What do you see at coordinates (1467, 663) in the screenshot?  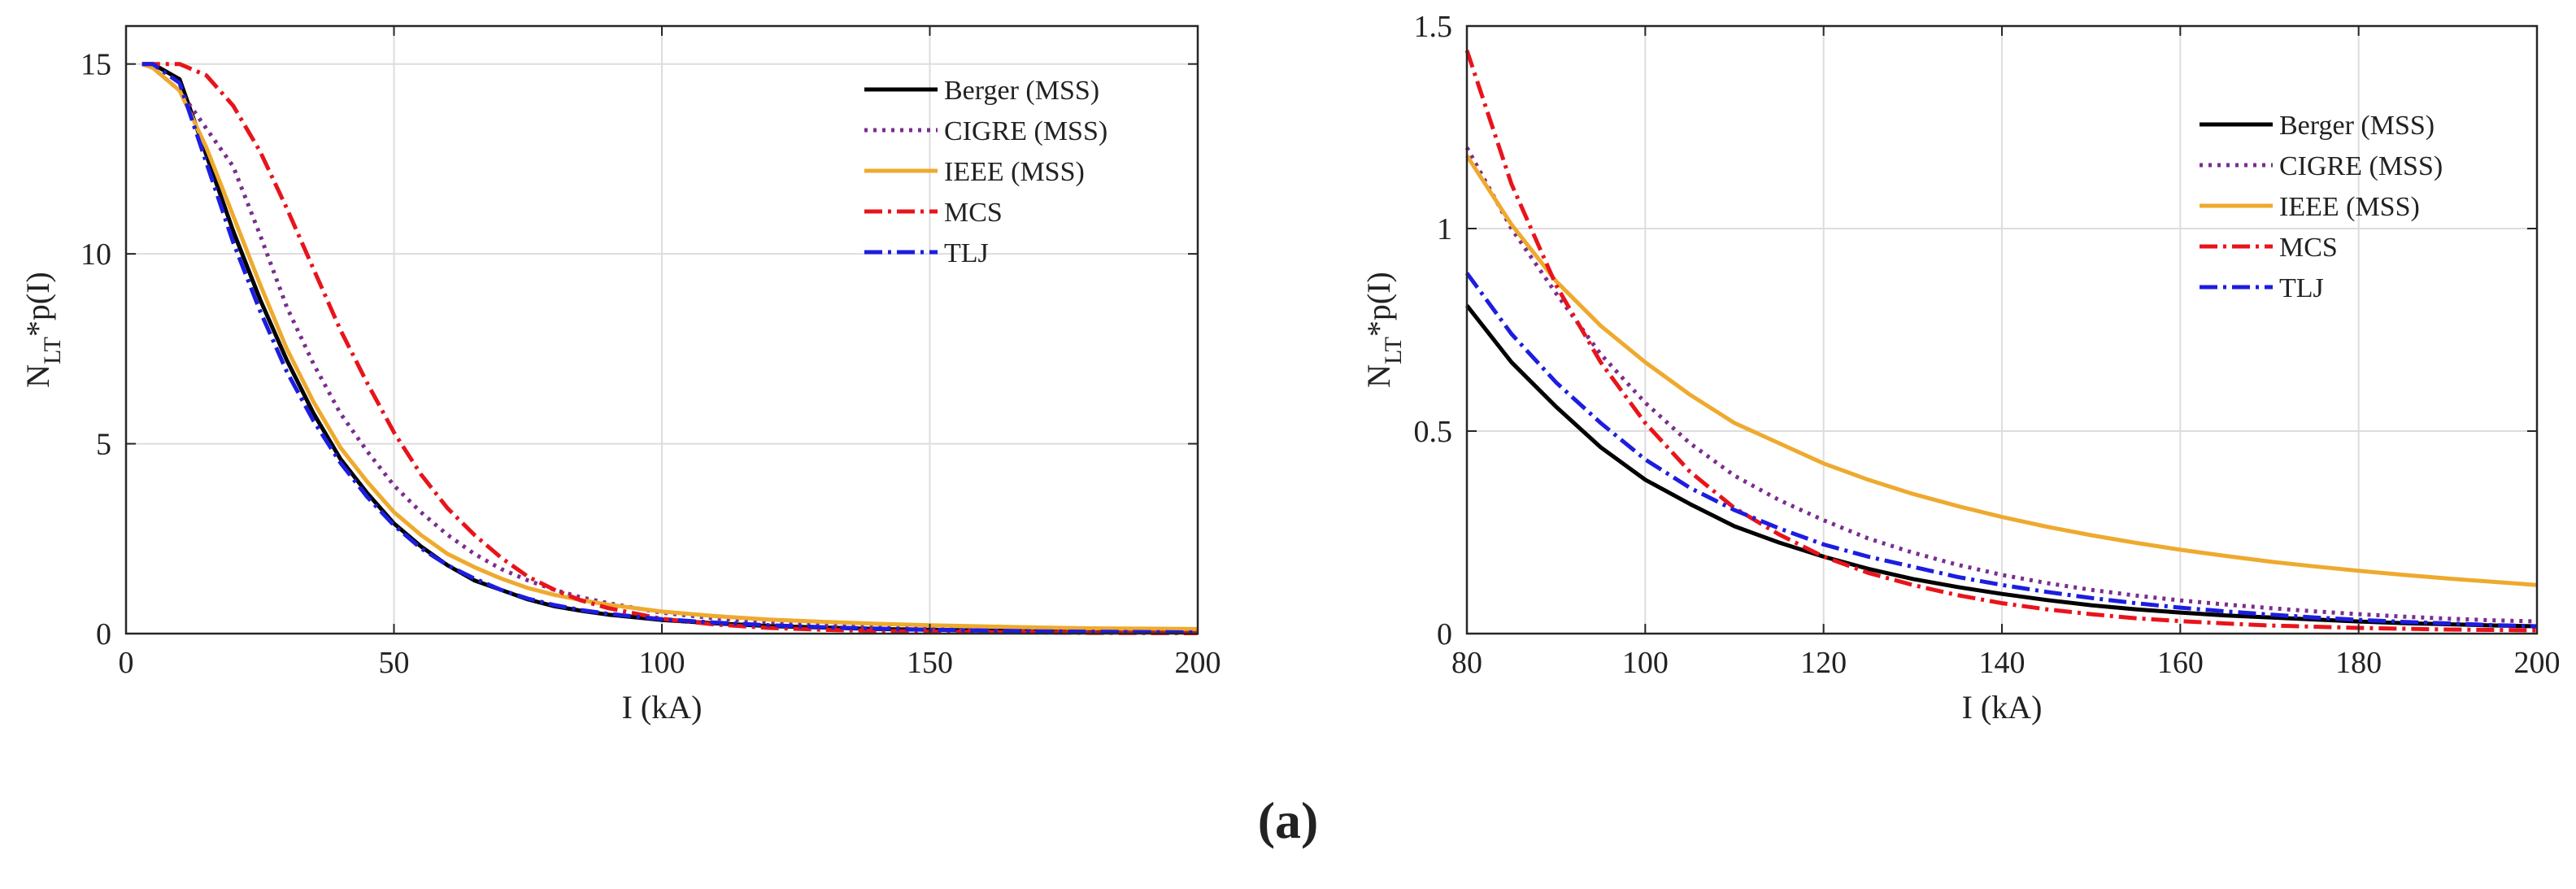 I see `x-tick-label: 80` at bounding box center [1467, 663].